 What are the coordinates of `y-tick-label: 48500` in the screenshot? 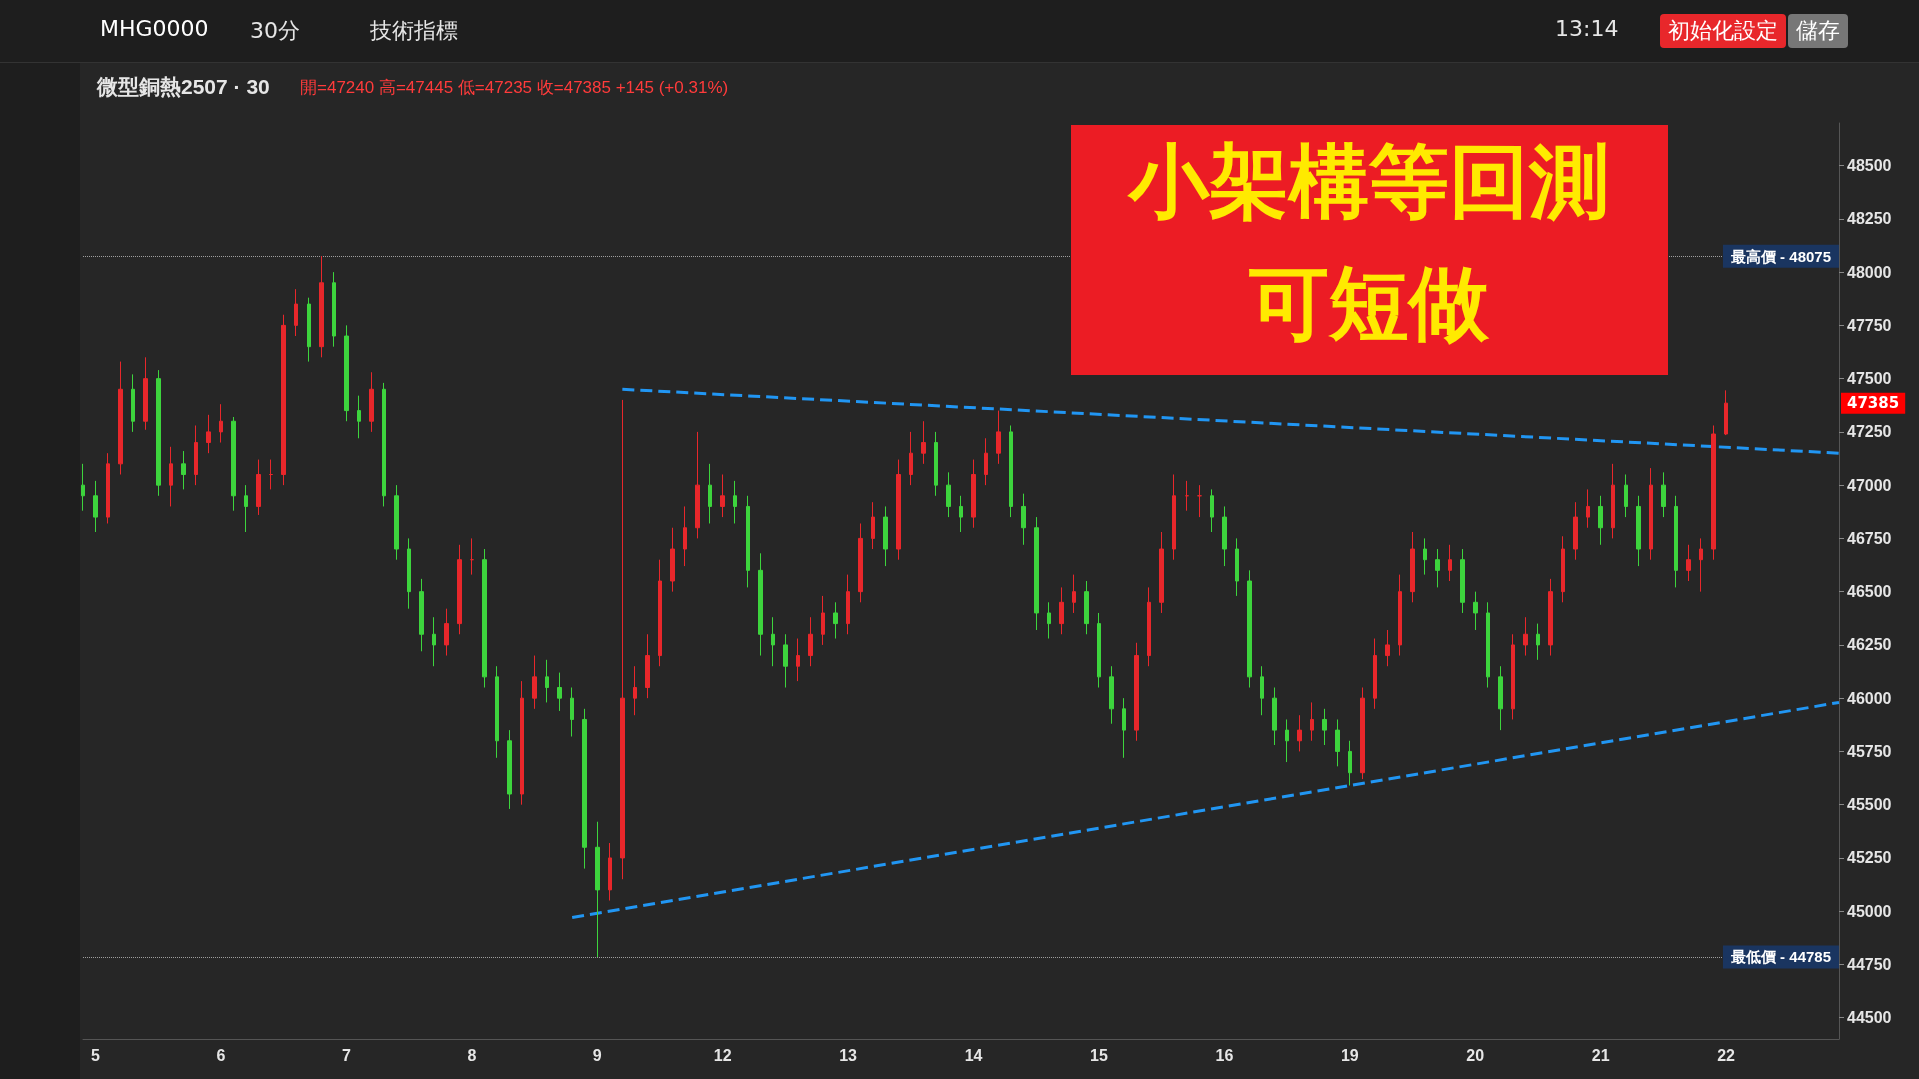 It's located at (1869, 166).